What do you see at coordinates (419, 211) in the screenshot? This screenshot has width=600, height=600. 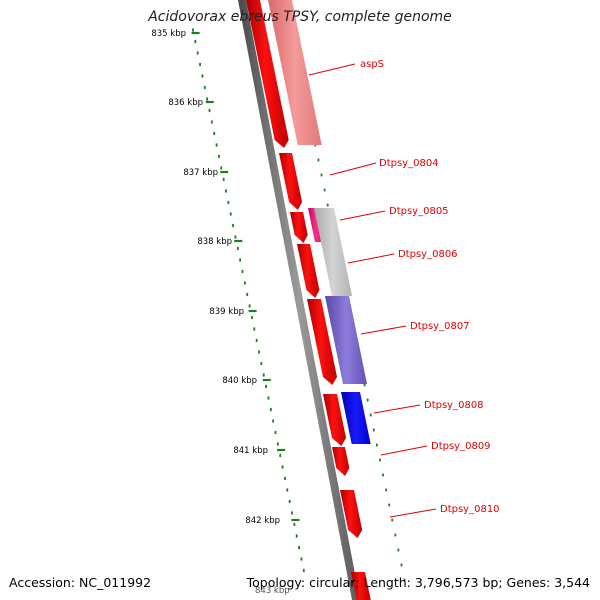 I see `gene-label-dtpsy-0805: Dtpsy_0805` at bounding box center [419, 211].